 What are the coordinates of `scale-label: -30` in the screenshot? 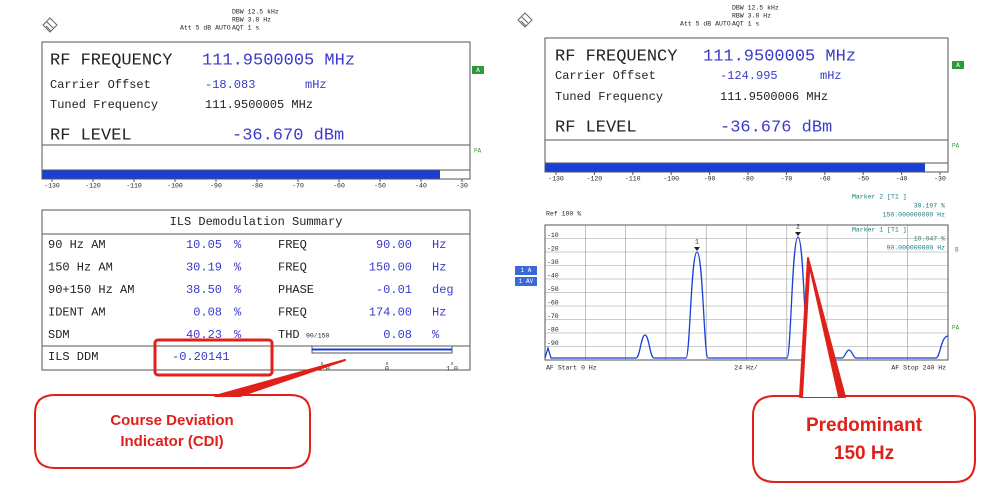 It's located at (940, 179).